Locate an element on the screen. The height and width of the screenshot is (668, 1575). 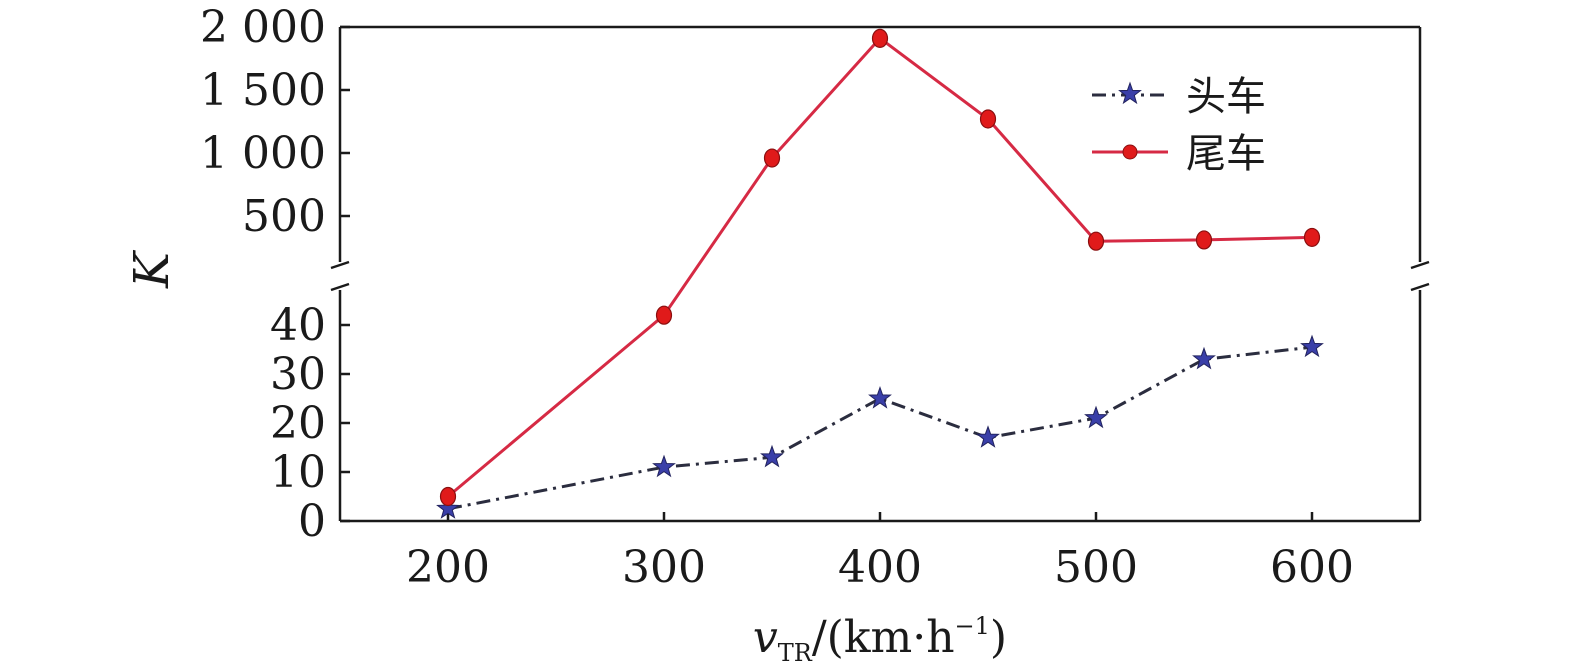
x-label-unit-close: ) is located at coordinates (998, 637).